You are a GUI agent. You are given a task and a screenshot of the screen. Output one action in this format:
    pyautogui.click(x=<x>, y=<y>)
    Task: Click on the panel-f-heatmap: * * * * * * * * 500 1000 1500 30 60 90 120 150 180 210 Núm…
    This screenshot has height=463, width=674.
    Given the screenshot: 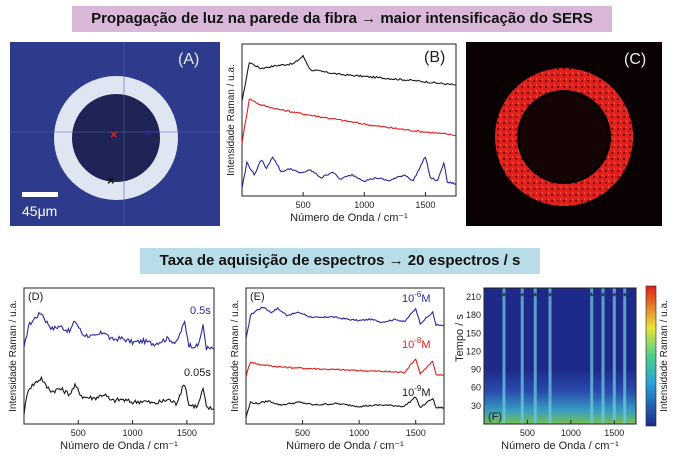 What is the action you would take?
    pyautogui.click(x=562, y=368)
    